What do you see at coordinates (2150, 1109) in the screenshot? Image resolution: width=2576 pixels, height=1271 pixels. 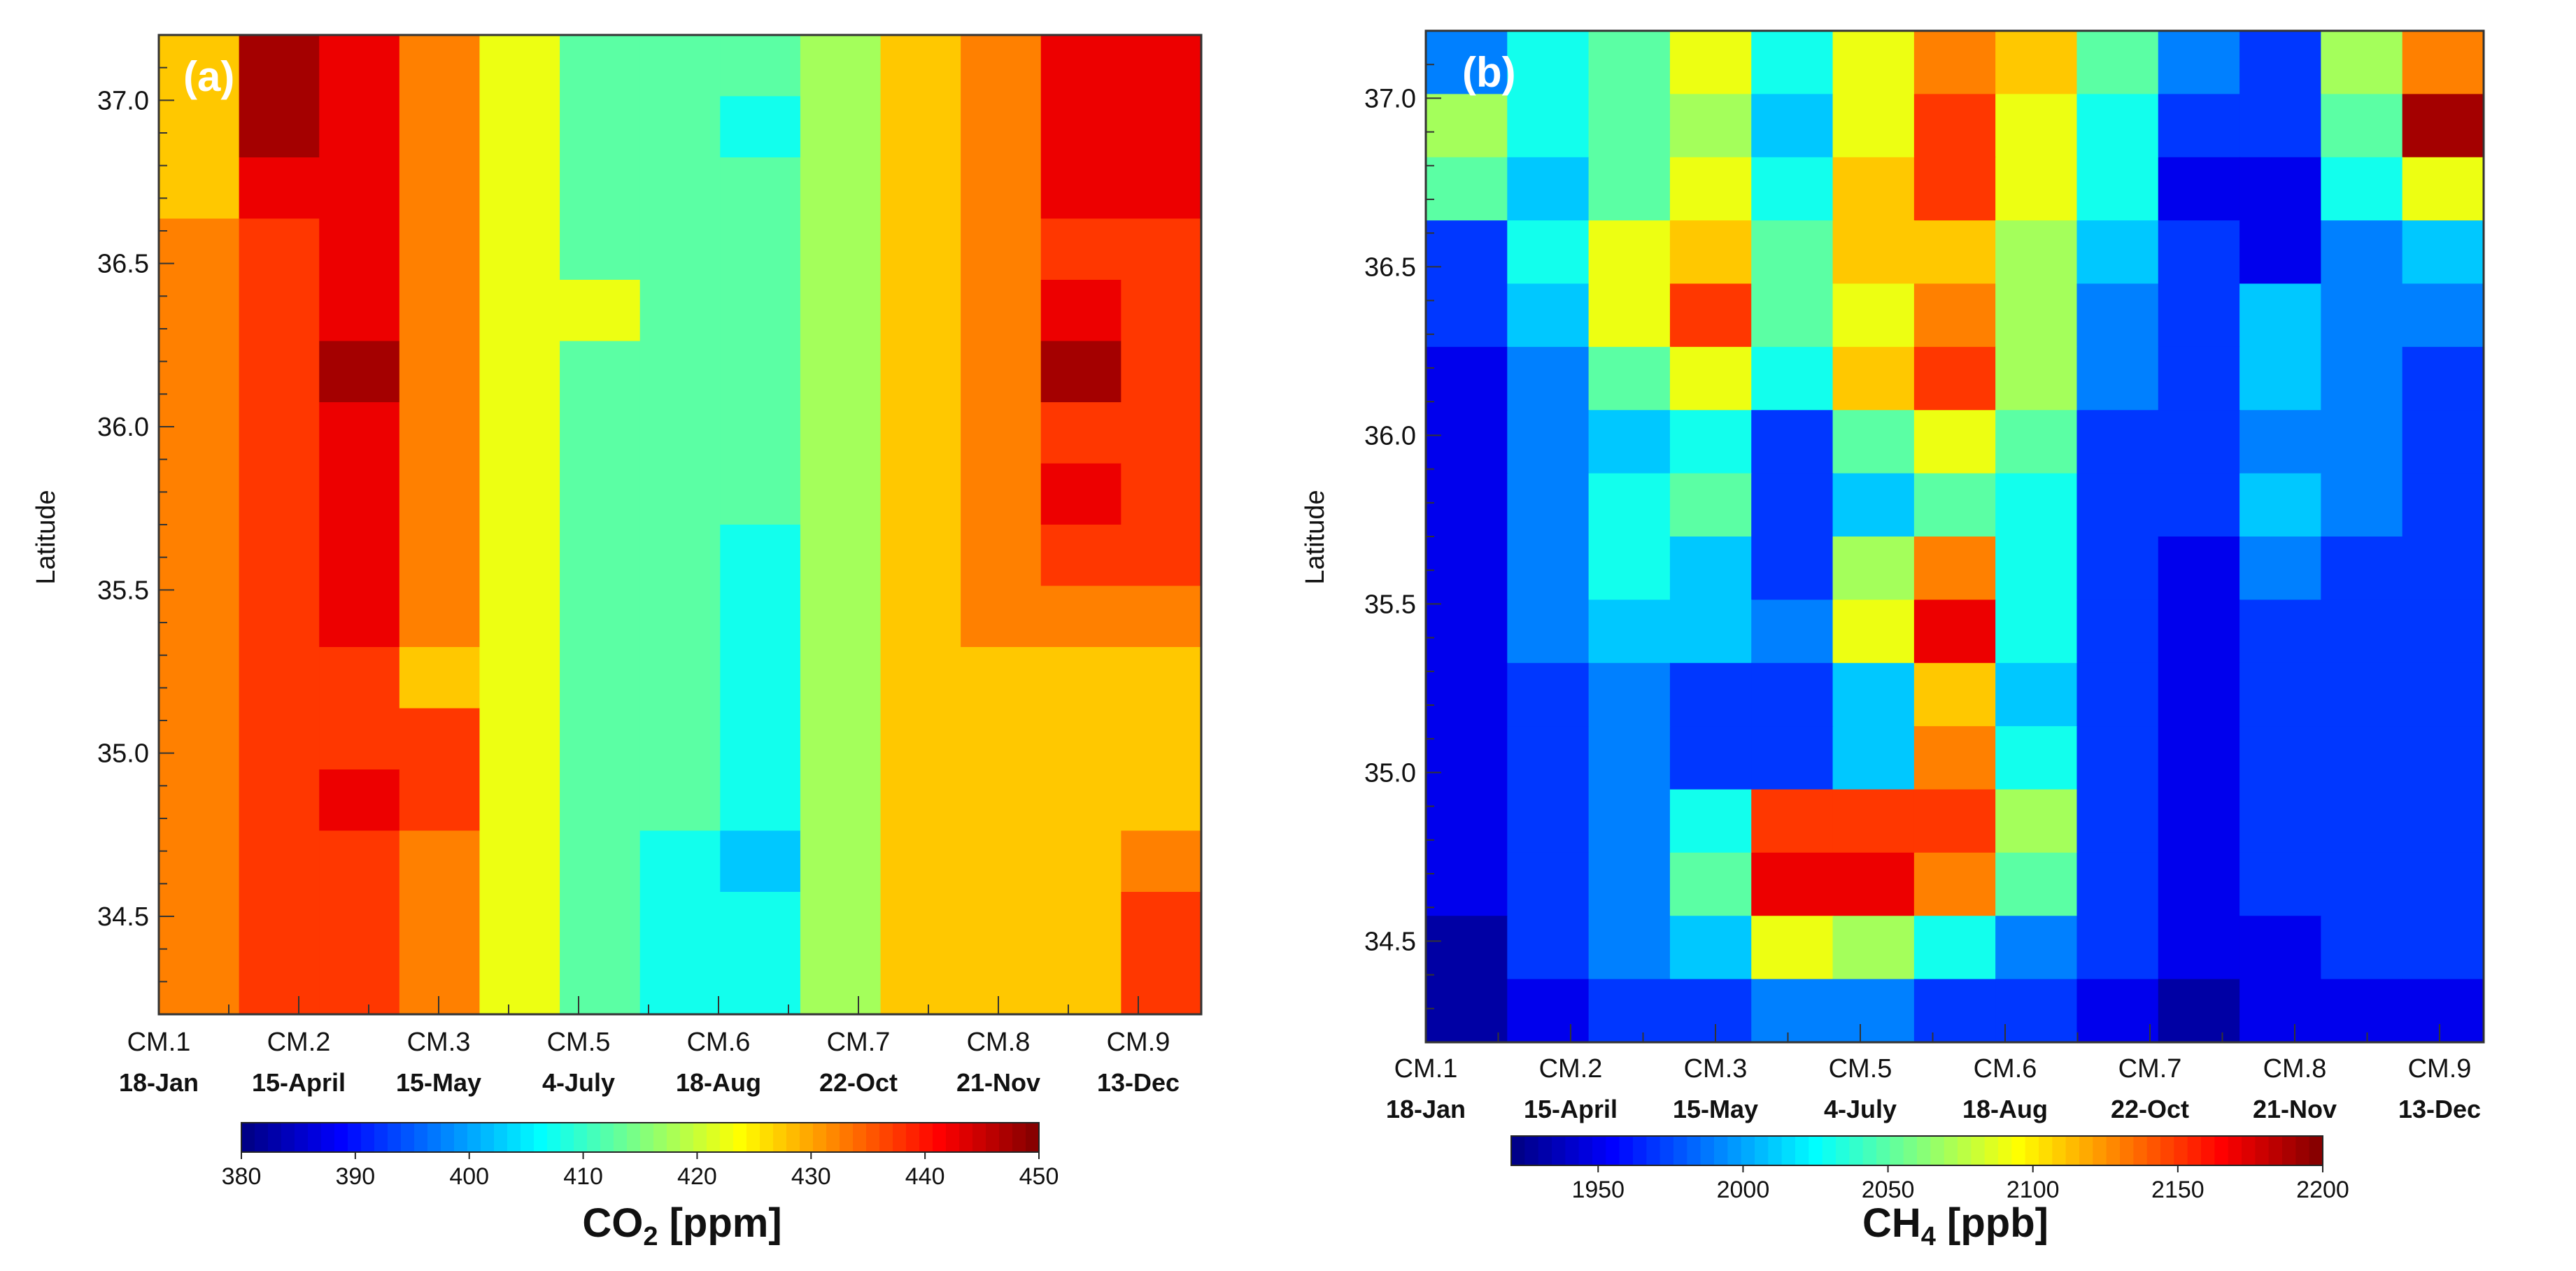 I see `x-date-label: 22-Oct` at bounding box center [2150, 1109].